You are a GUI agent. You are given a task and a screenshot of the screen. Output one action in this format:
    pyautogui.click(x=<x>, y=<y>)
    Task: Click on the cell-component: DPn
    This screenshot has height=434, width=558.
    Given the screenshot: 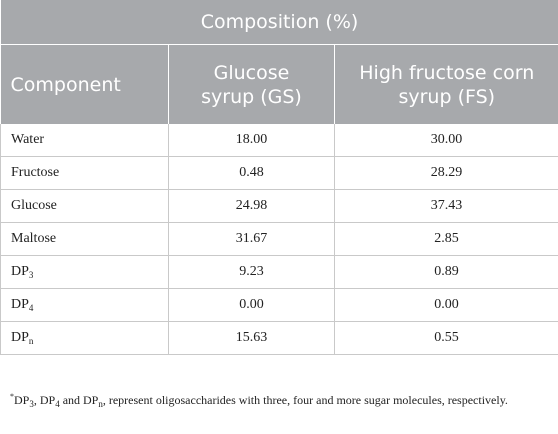 What is the action you would take?
    pyautogui.click(x=84, y=338)
    